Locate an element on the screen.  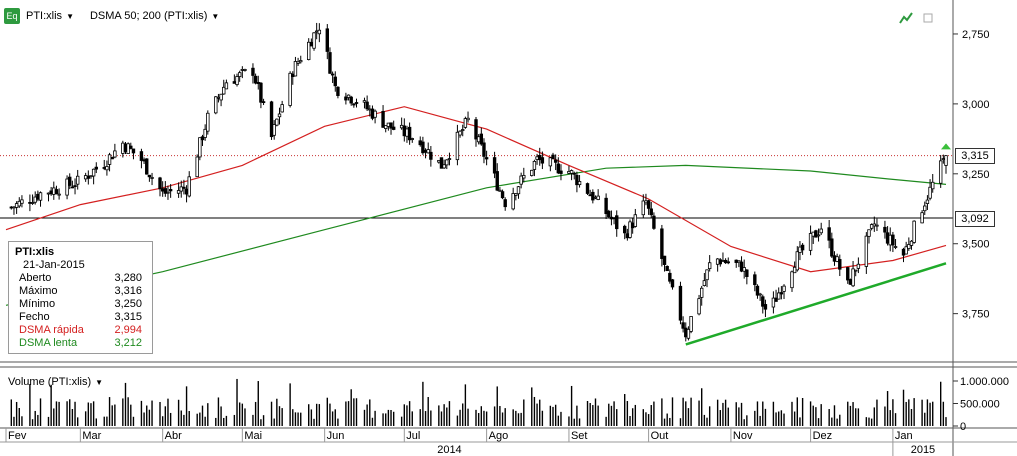
year-label: 2014 is located at coordinates (449, 450).